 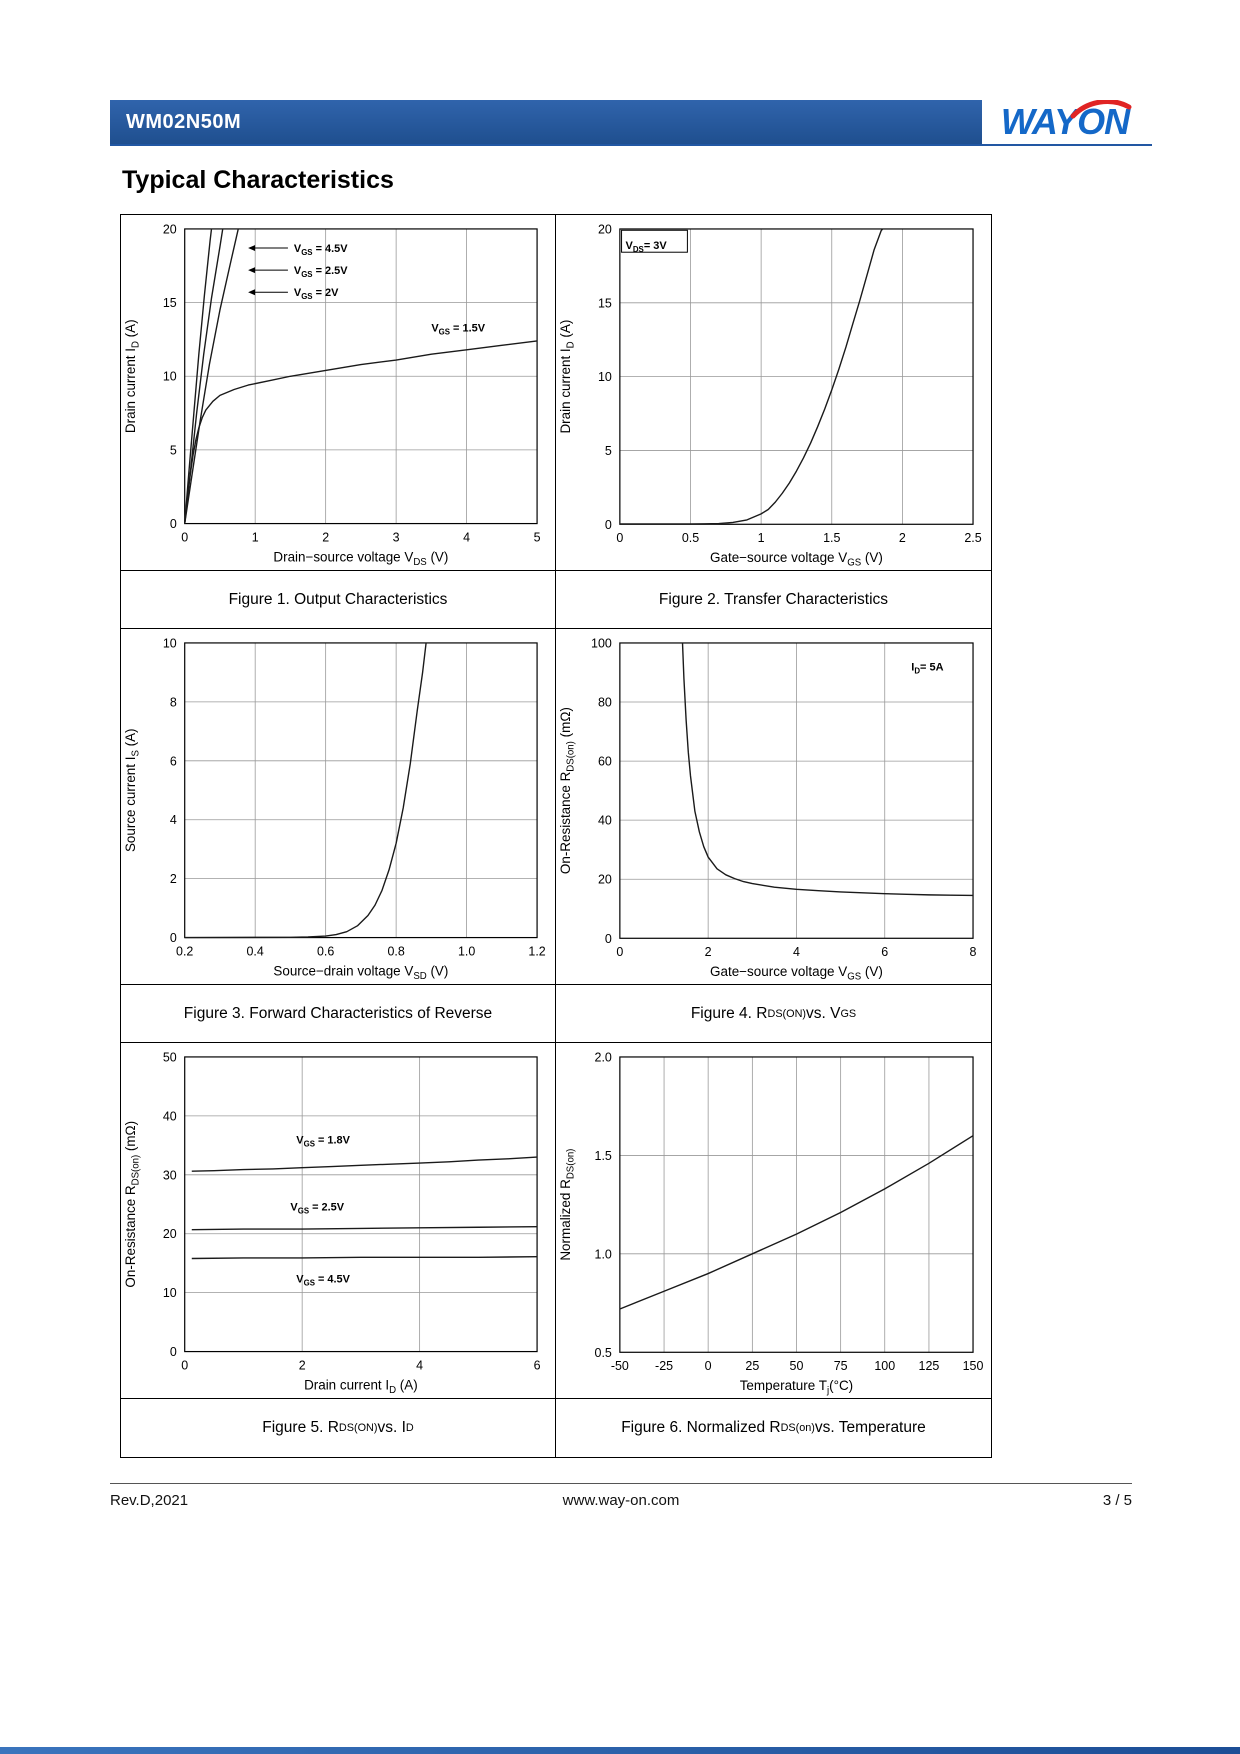 What do you see at coordinates (841, 1366) in the screenshot?
I see `svg-text: 75` at bounding box center [841, 1366].